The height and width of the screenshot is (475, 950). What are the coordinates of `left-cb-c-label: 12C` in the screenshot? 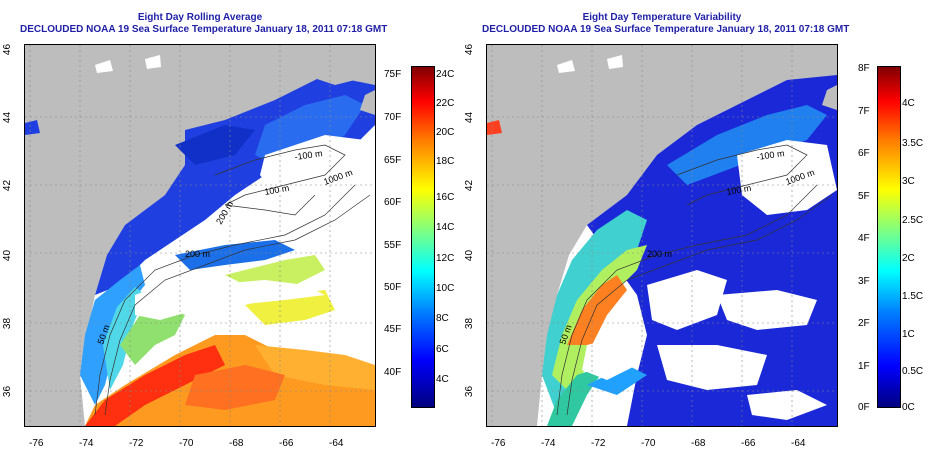 It's located at (445, 258).